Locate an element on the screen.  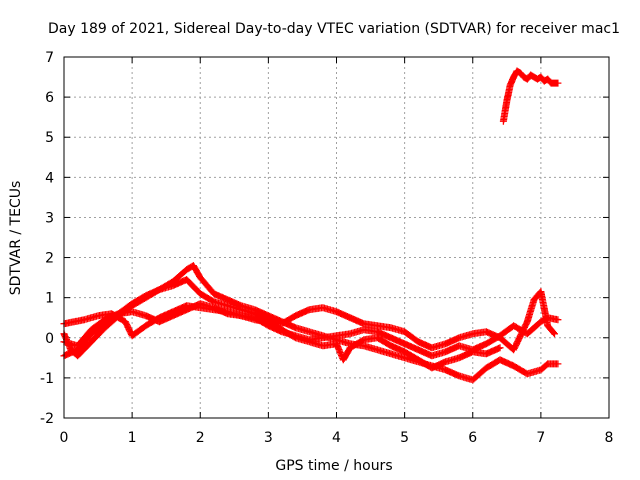
series-trace-e is located at coordinates (530, 96).